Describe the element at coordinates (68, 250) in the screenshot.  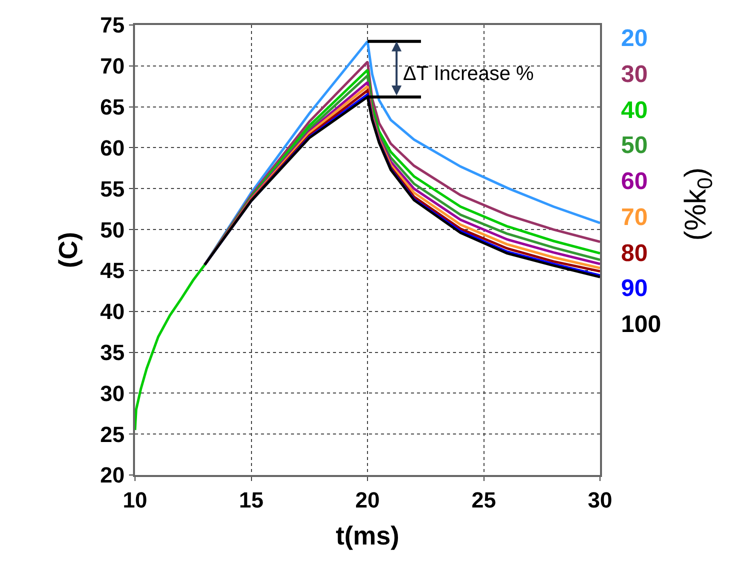
I see `y-axis-title: (C)` at that location.